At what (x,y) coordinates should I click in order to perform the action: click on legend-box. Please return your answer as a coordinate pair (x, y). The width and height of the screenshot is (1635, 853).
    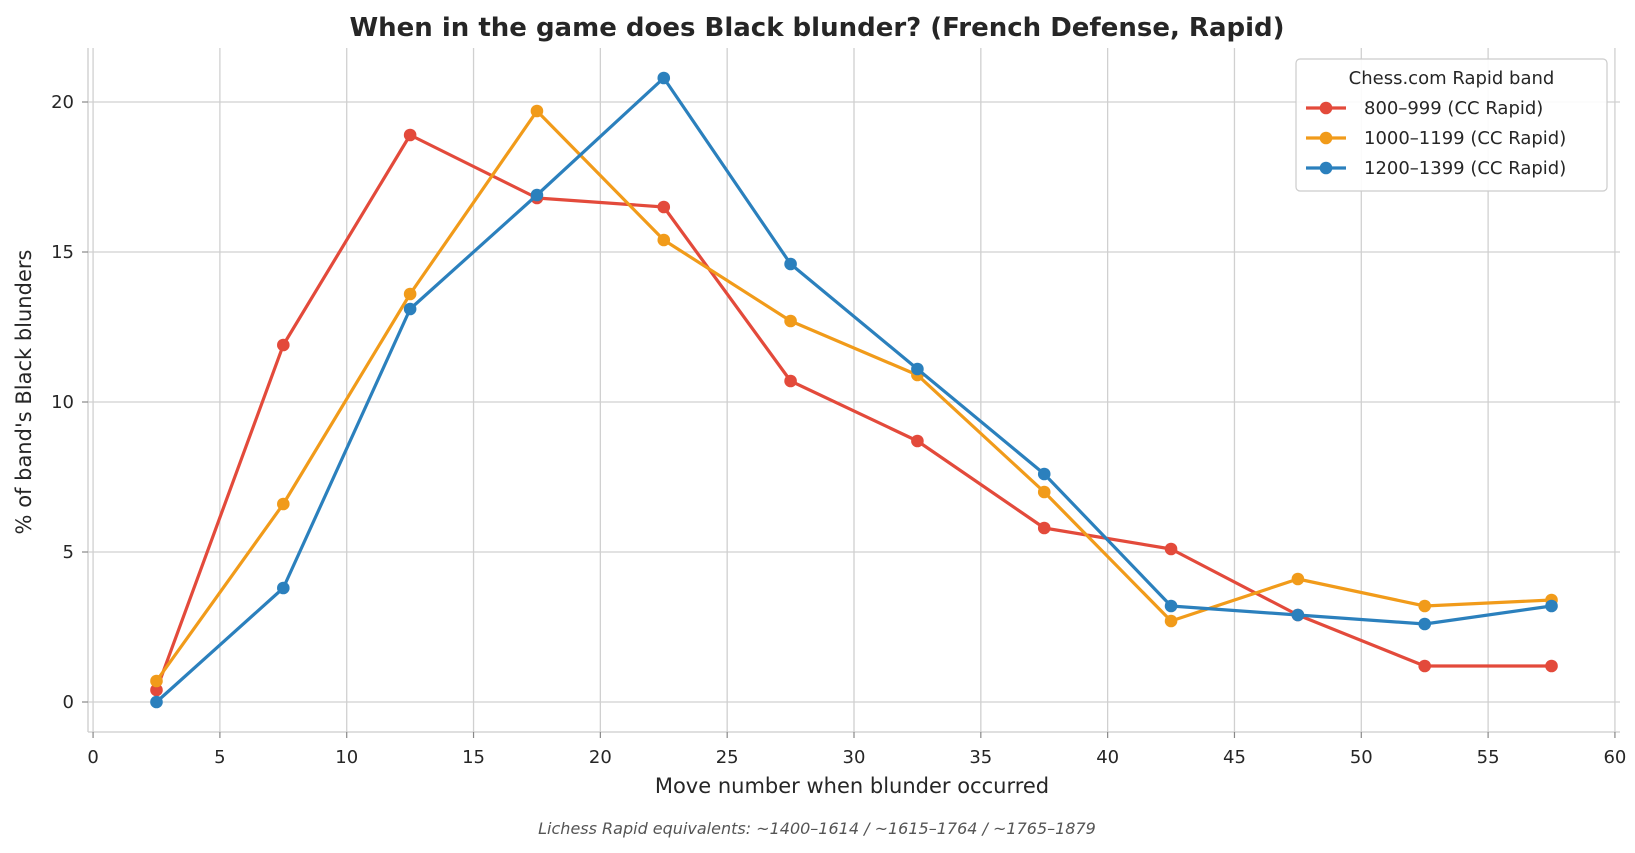
    Looking at the image, I should click on (1451, 125).